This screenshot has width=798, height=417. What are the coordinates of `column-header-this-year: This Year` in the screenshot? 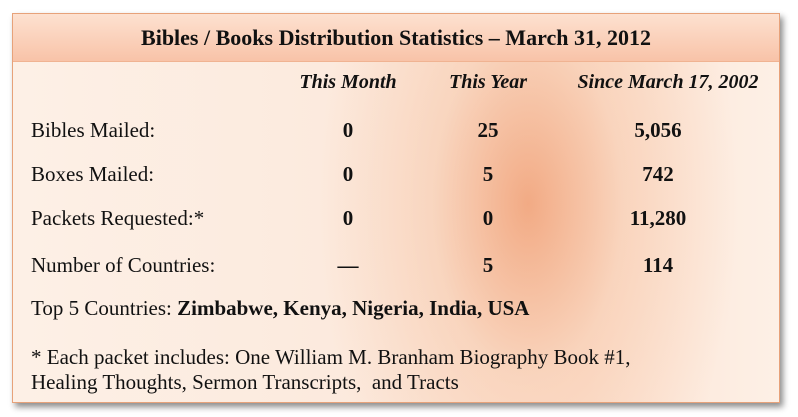 It's located at (488, 82).